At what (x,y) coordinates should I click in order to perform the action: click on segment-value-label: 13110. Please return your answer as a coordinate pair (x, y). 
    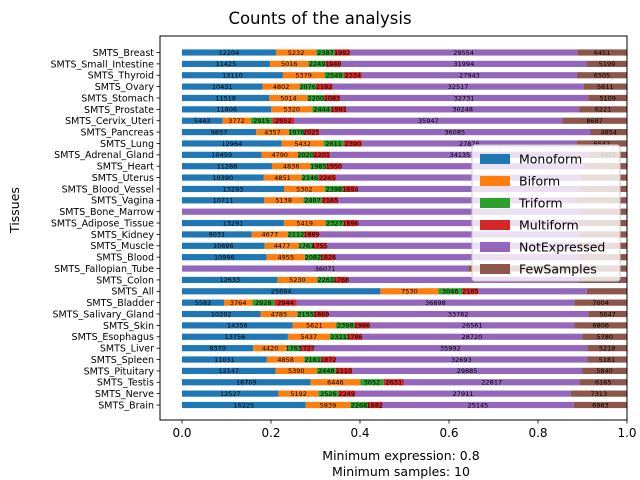
    Looking at the image, I should click on (232, 76).